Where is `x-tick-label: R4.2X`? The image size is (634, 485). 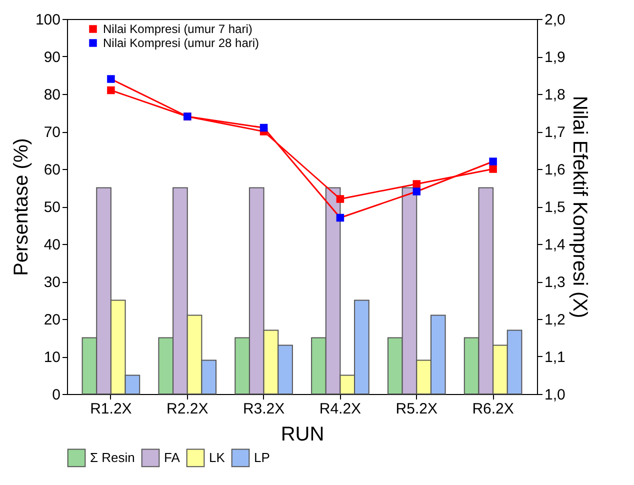
x-tick-label: R4.2X is located at coordinates (340, 409).